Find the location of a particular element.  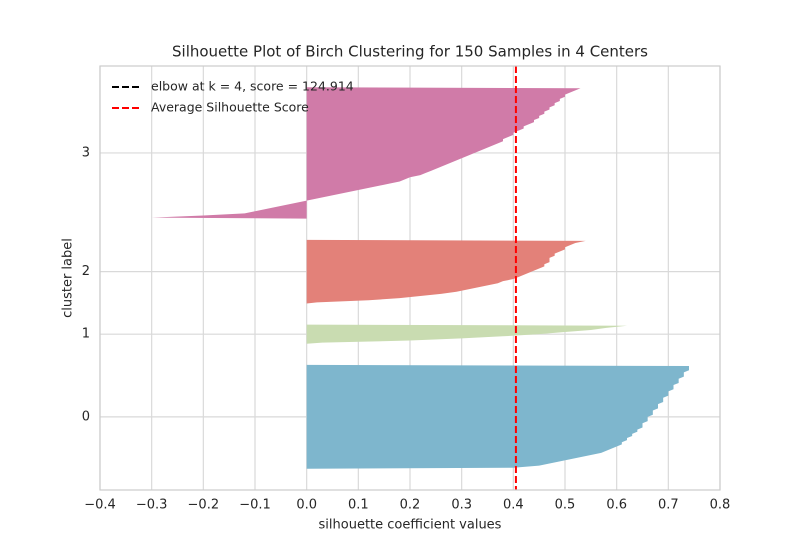

x-axis-label: silhouette coefficient values is located at coordinates (410, 525).